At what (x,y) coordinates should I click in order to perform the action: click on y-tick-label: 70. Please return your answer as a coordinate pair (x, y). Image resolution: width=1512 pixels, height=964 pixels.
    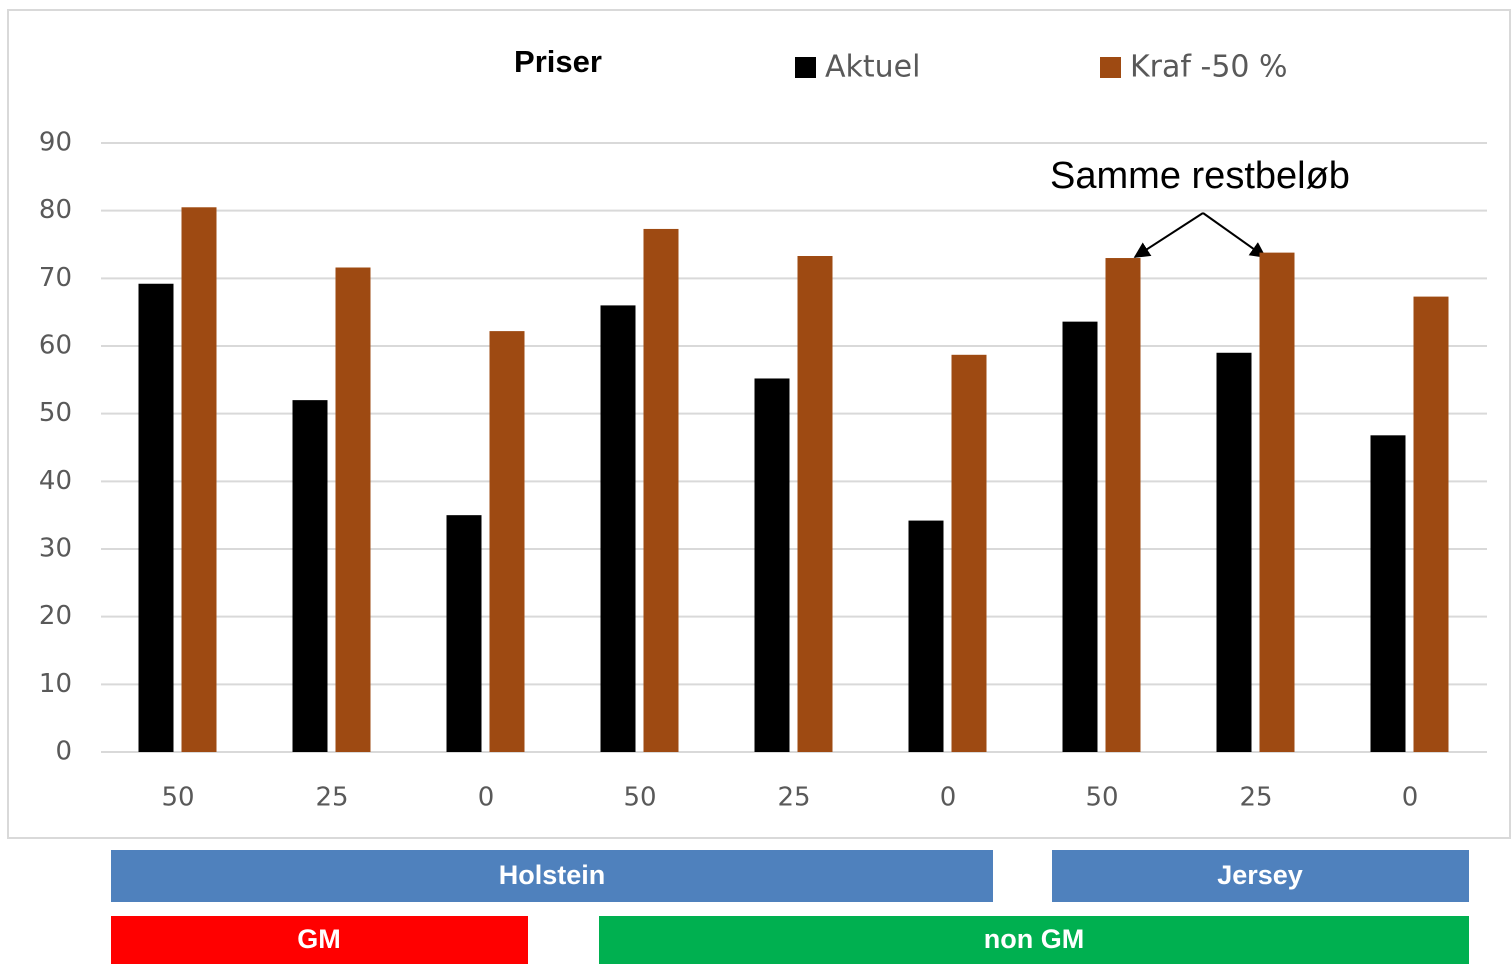
    Looking at the image, I should click on (55, 278).